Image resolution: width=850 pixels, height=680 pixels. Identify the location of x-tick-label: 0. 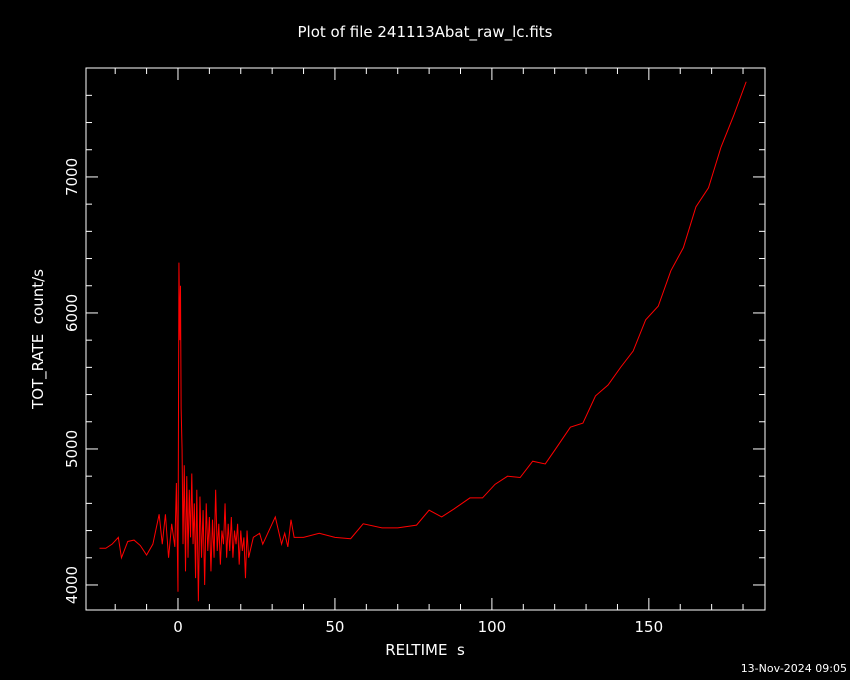
(178, 627).